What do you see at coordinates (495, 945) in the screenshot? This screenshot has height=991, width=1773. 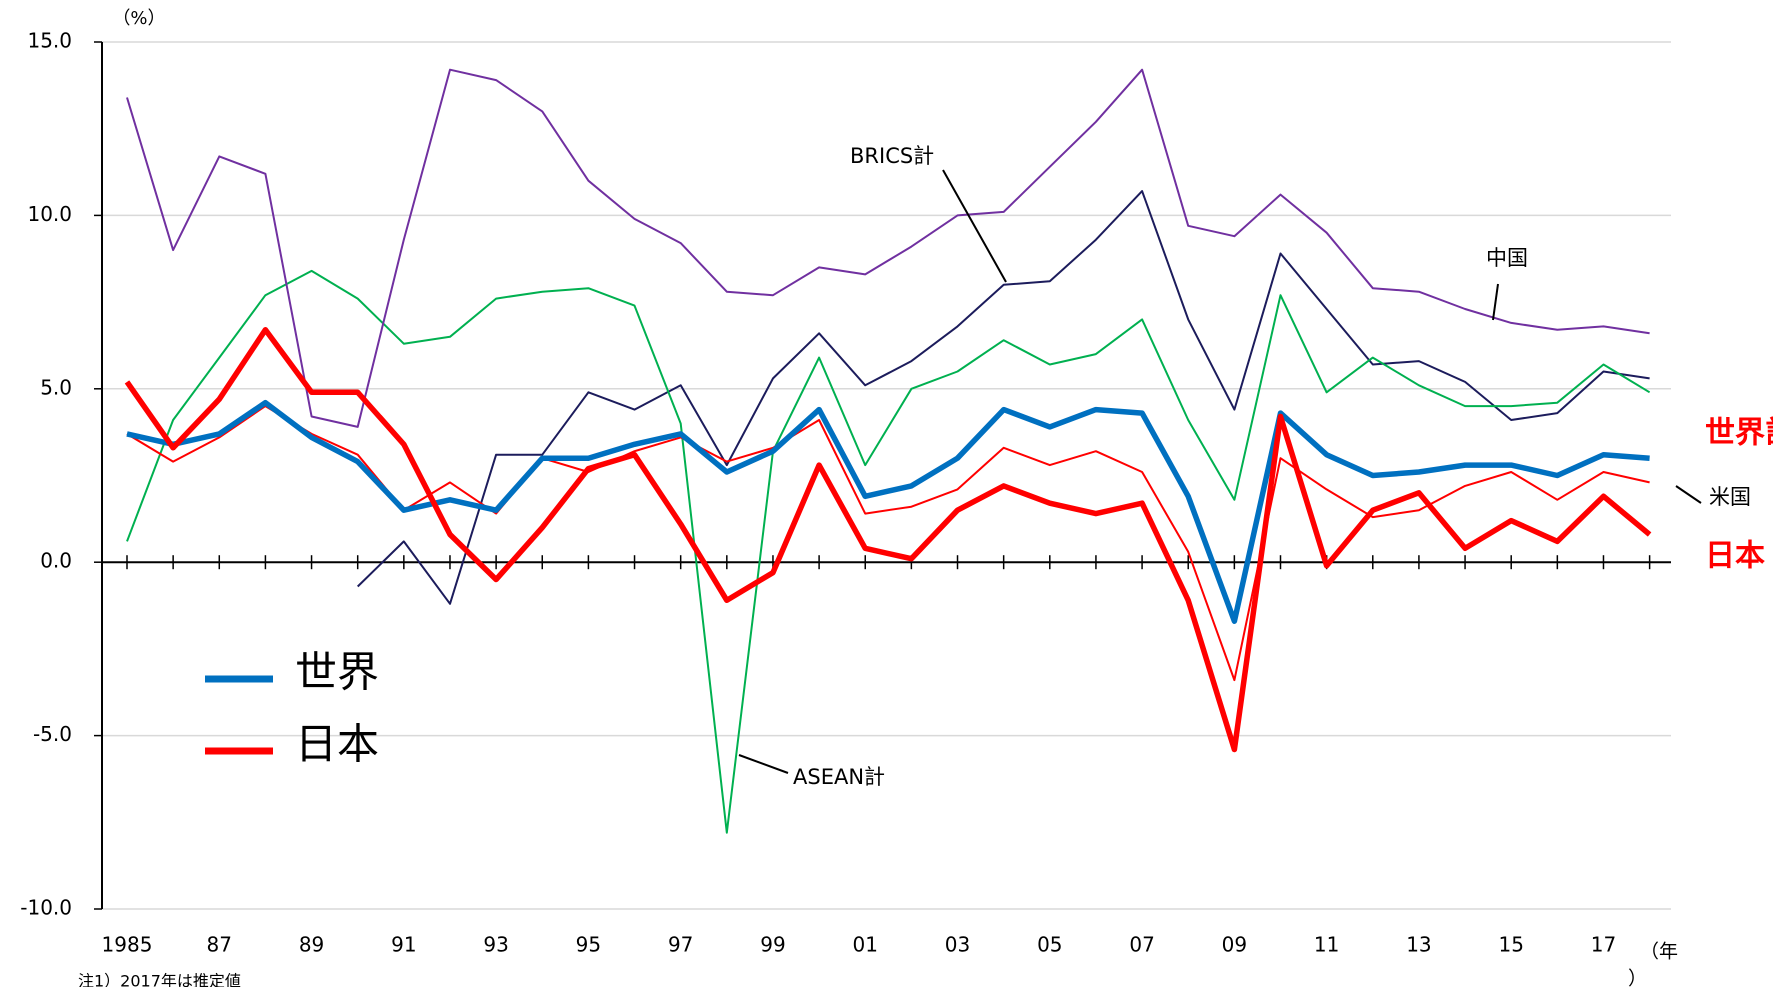 I see `x-tick-label: 93` at bounding box center [495, 945].